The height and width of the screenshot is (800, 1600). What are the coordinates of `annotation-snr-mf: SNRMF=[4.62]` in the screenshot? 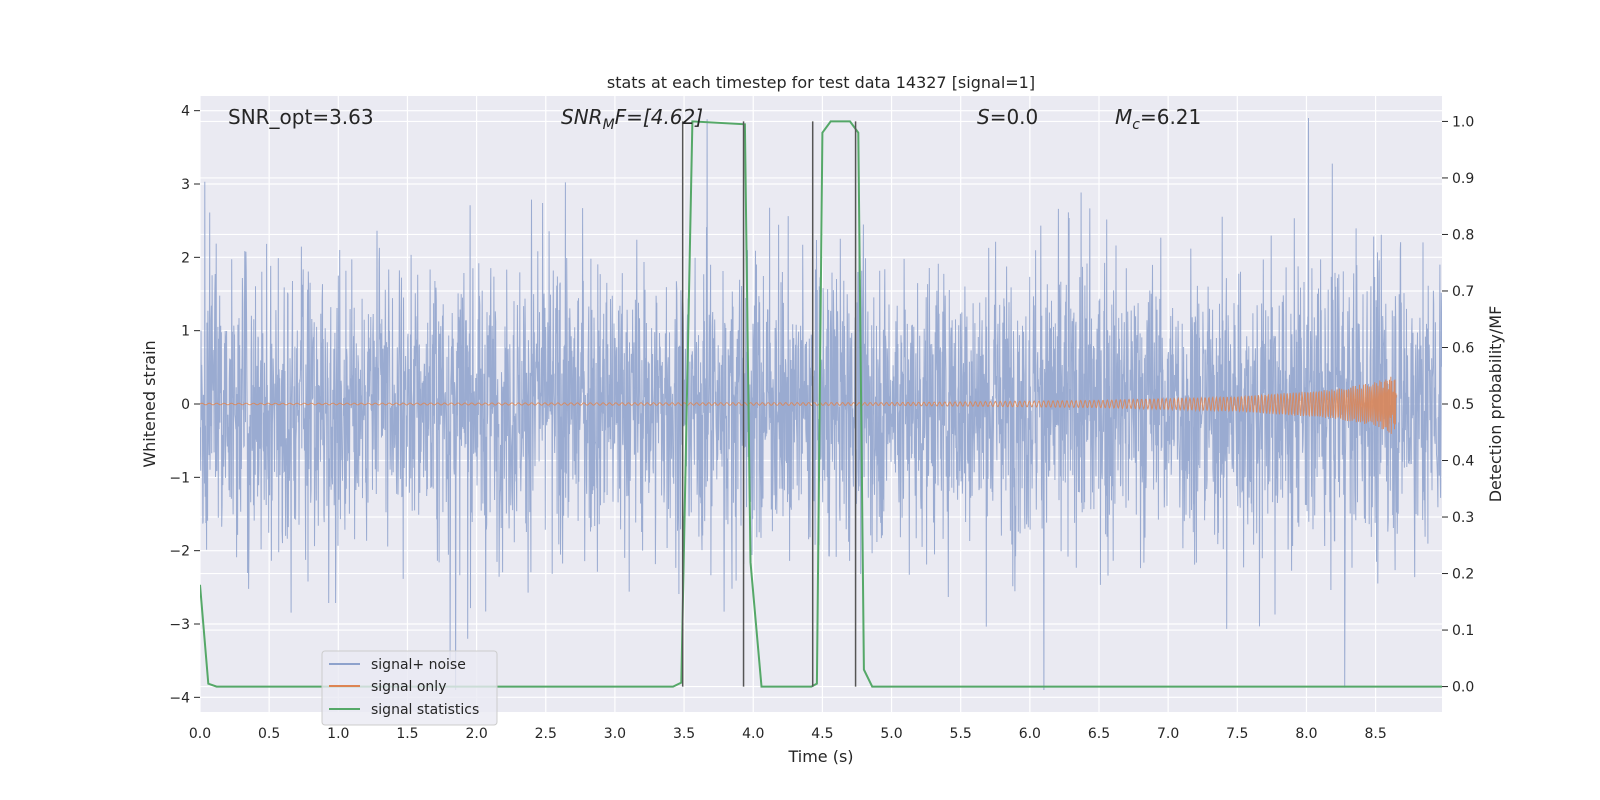 It's located at (632, 119).